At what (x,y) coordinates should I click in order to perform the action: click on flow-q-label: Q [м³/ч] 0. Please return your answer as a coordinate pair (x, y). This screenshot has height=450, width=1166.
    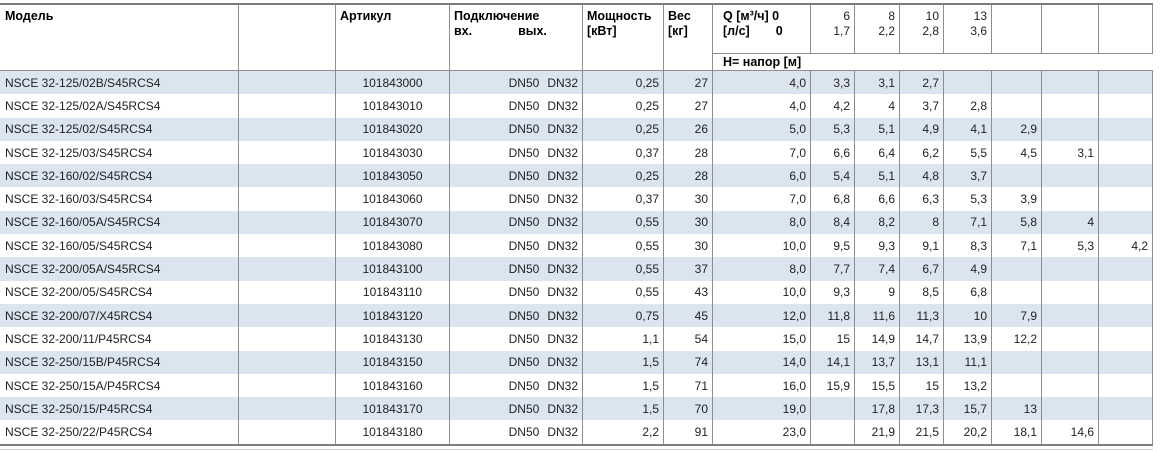
    Looking at the image, I should click on (751, 16).